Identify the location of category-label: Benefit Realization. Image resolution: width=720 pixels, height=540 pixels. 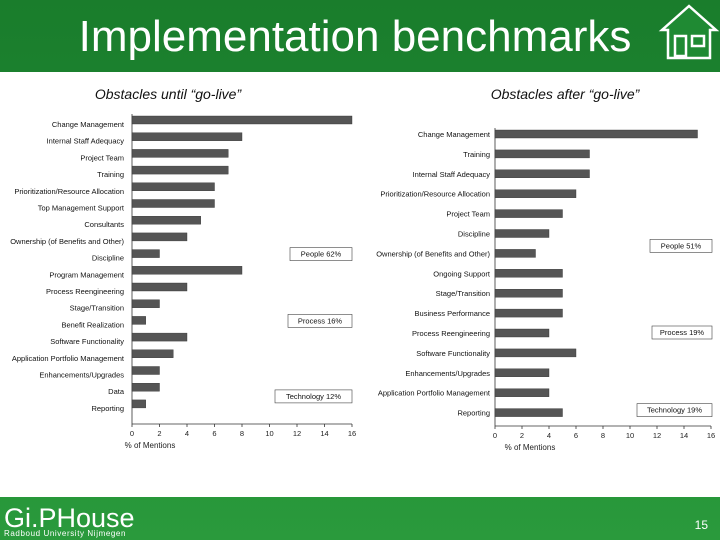
(92, 324).